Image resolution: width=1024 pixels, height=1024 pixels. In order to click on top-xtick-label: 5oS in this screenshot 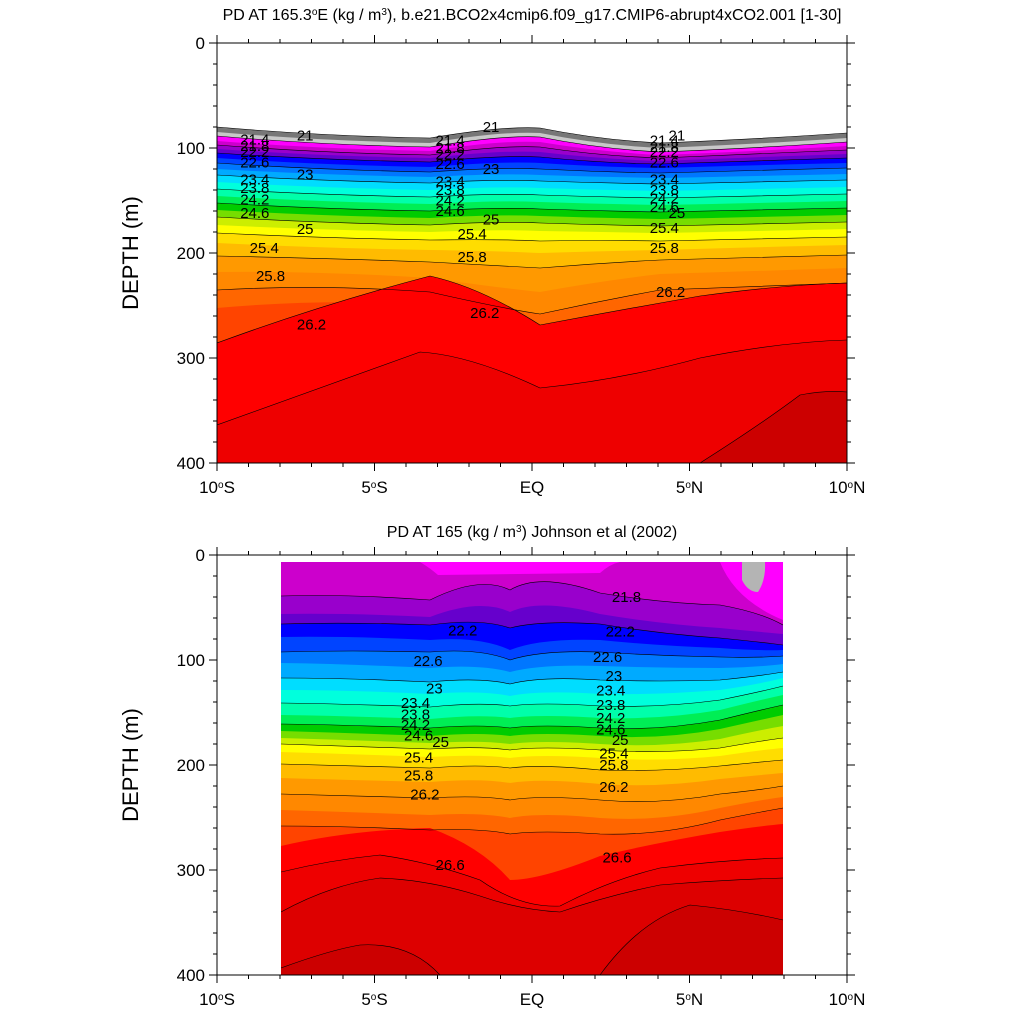, I will do `click(374, 487)`.